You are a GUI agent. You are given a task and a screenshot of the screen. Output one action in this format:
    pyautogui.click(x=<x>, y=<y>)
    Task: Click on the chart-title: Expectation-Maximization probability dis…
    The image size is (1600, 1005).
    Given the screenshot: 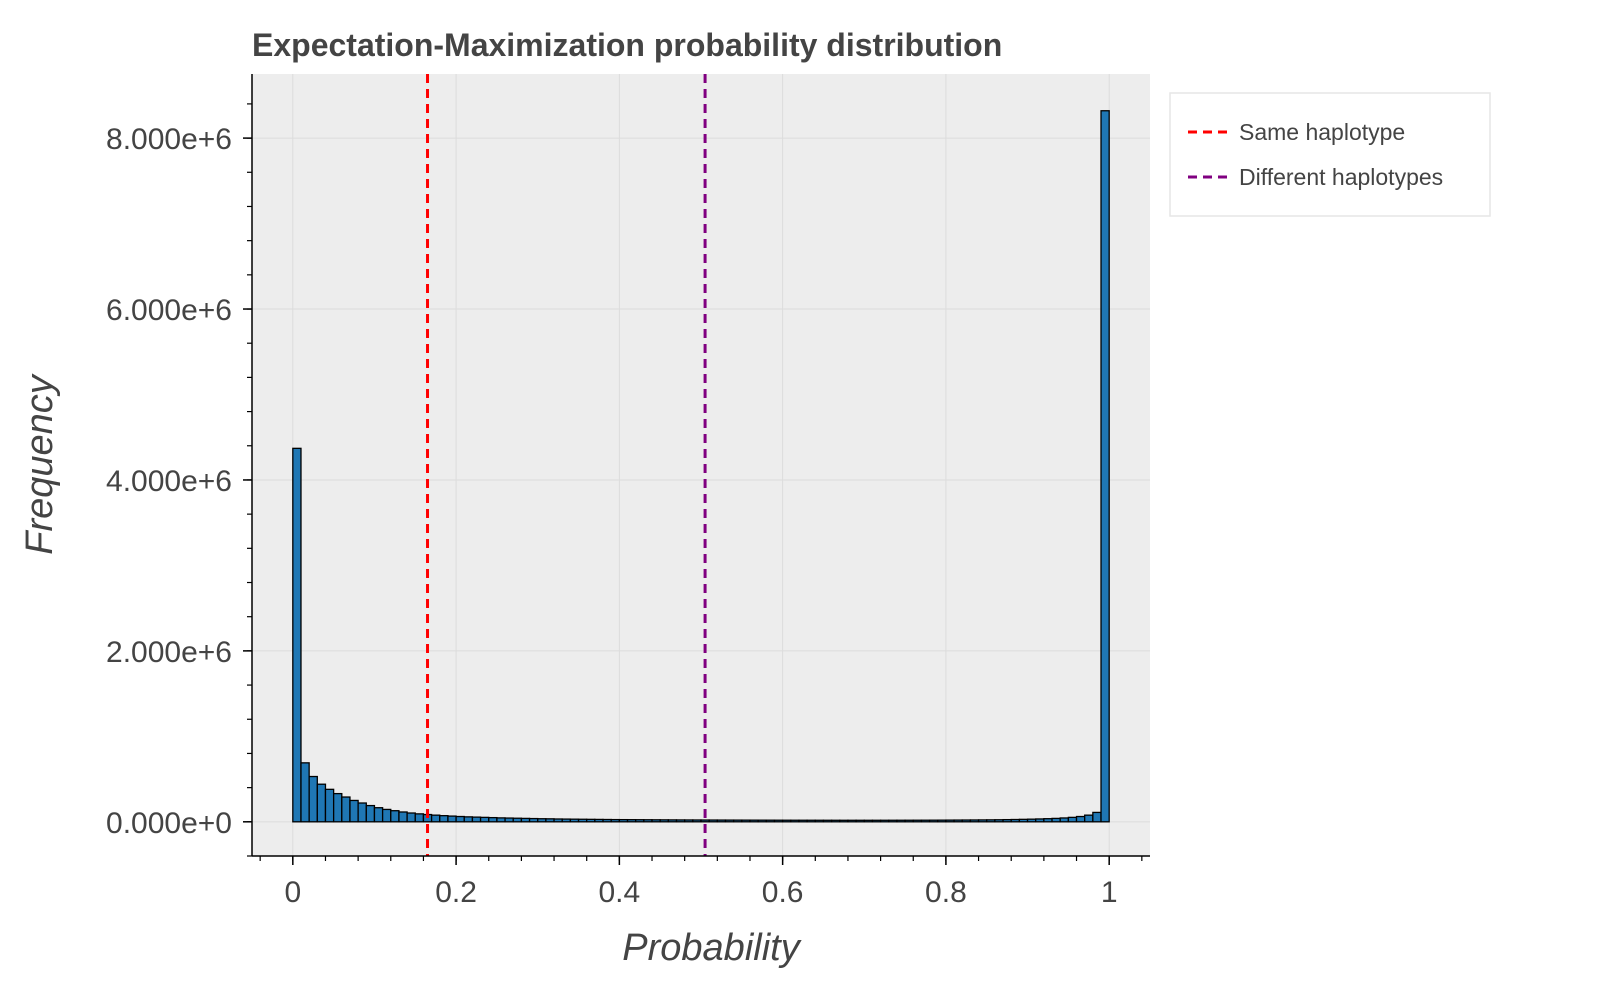 What is the action you would take?
    pyautogui.click(x=627, y=45)
    